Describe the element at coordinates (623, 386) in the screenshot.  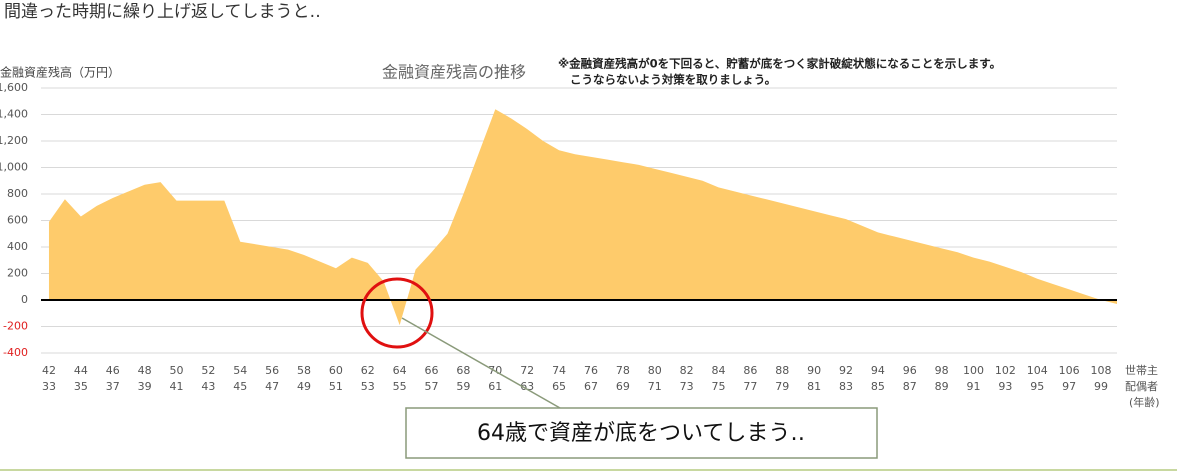
I see `x2-tick-label: 69` at that location.